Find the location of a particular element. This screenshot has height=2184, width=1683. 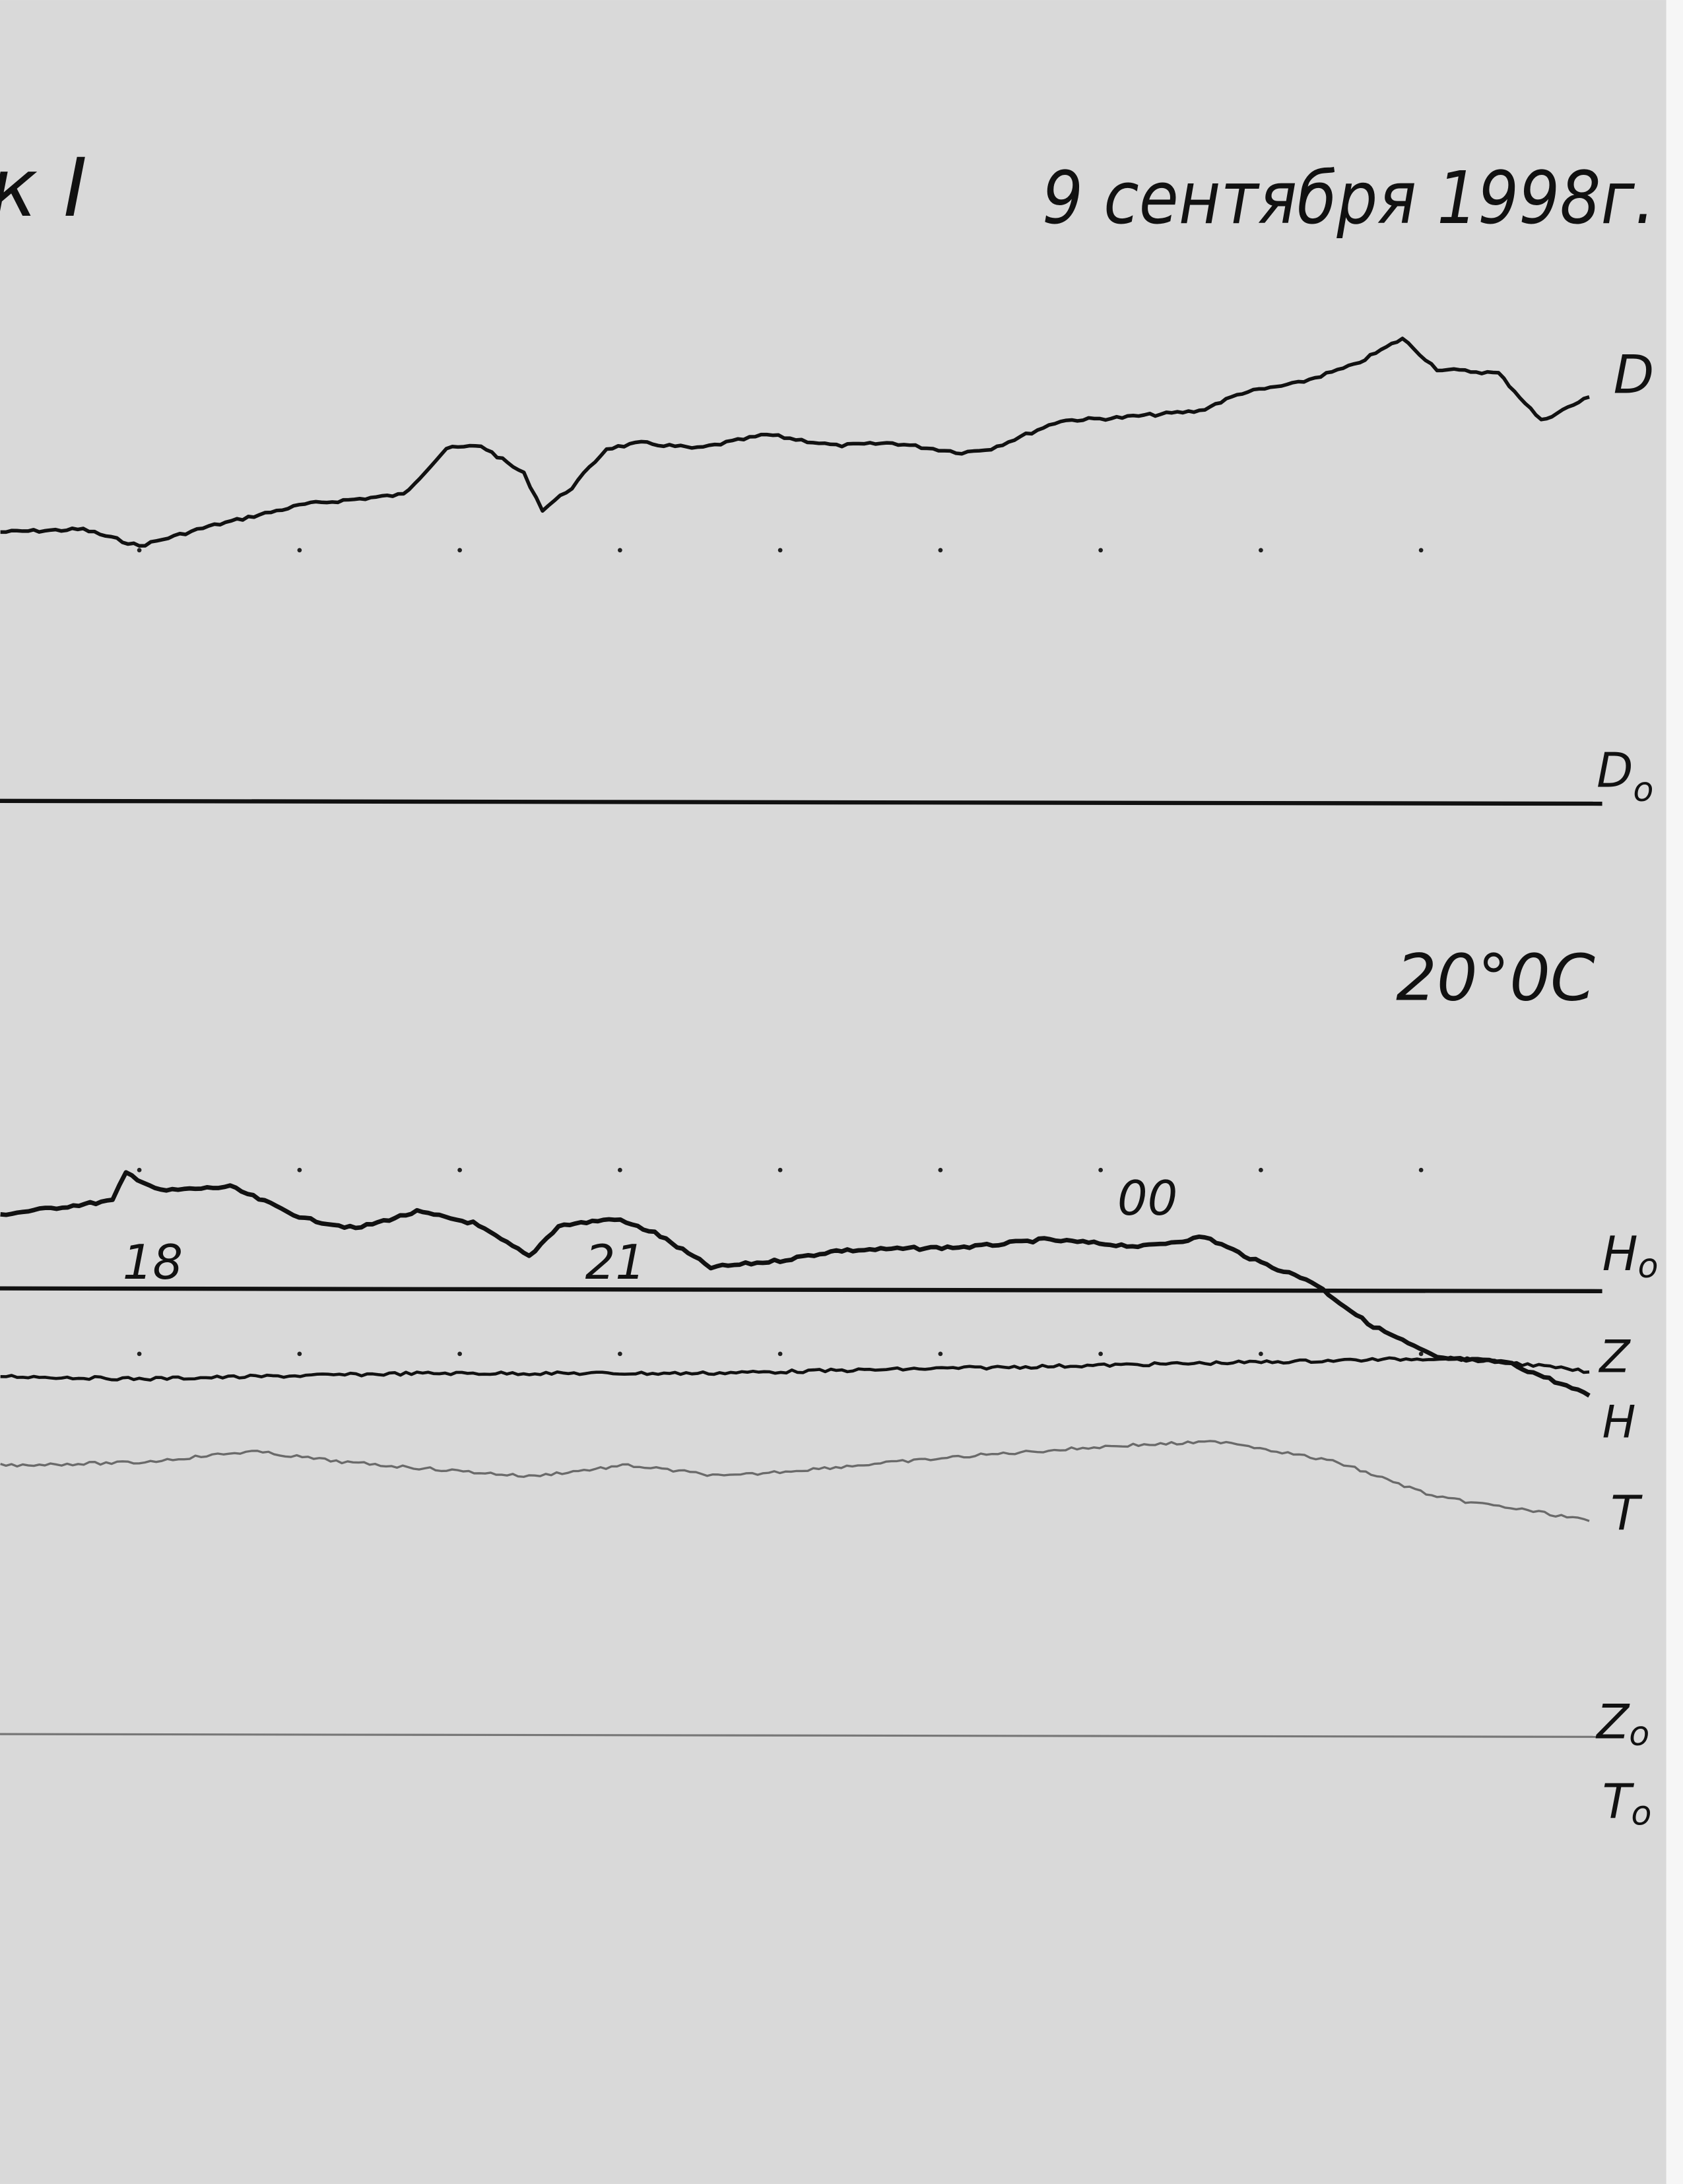

baseline-d0 is located at coordinates (801, 802).